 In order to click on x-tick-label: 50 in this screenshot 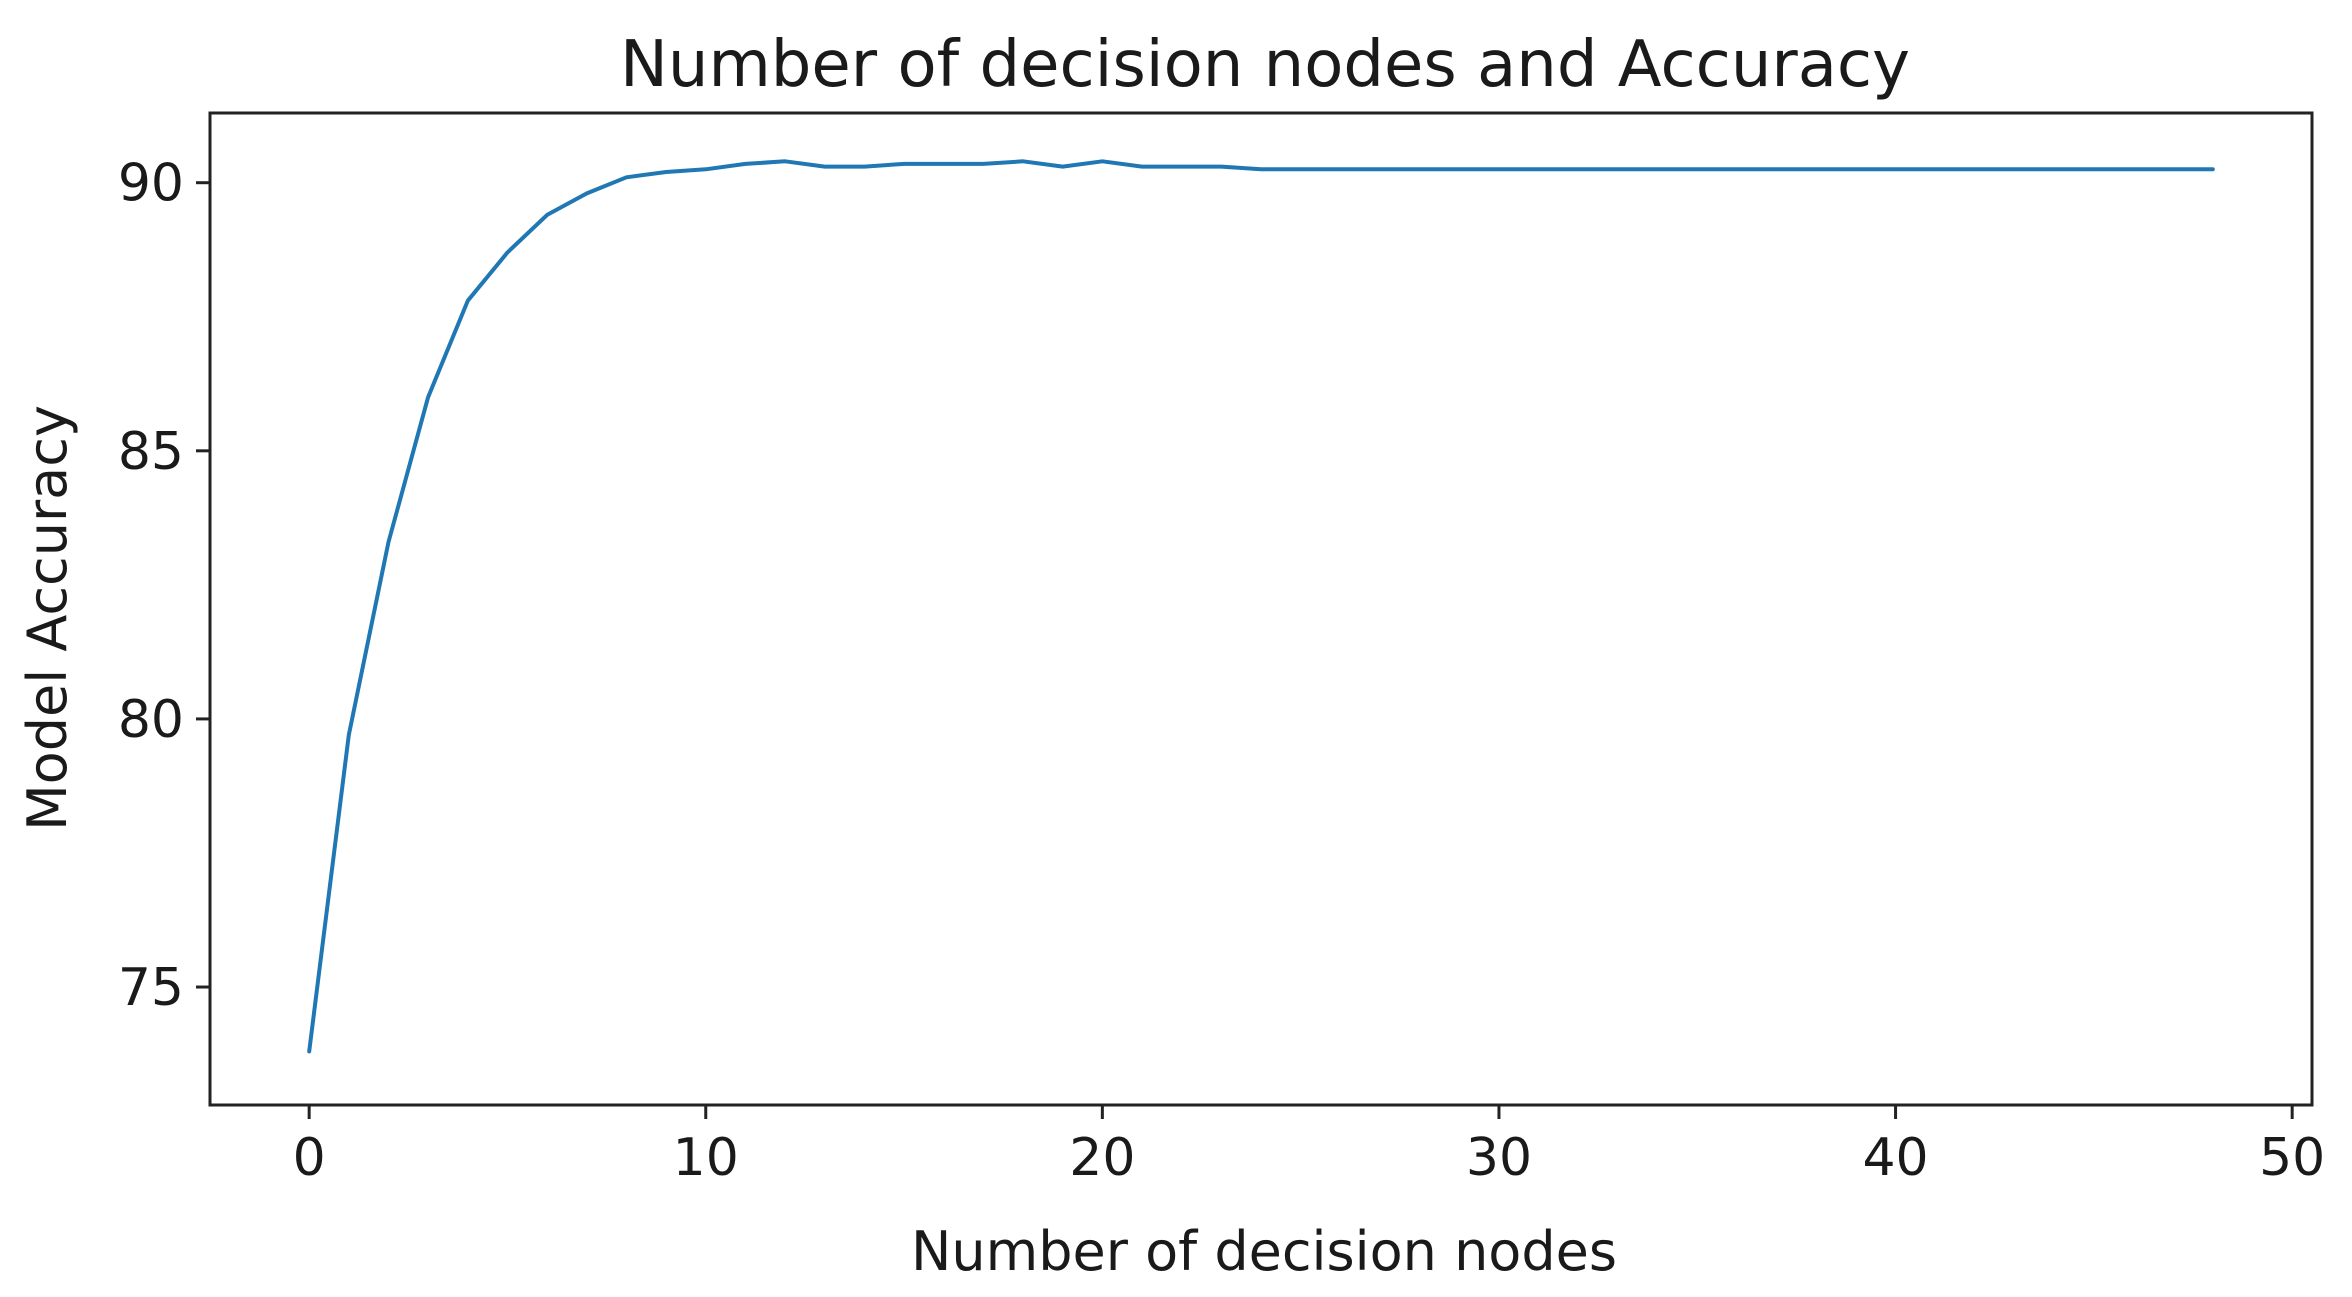, I will do `click(2292, 1158)`.